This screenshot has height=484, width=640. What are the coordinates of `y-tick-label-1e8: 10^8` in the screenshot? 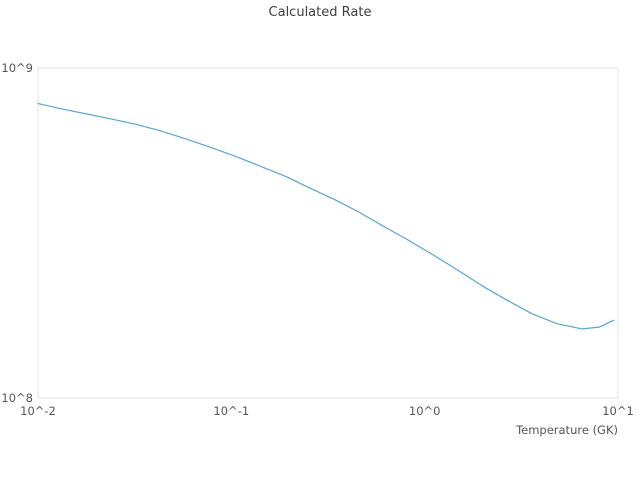 It's located at (17, 398).